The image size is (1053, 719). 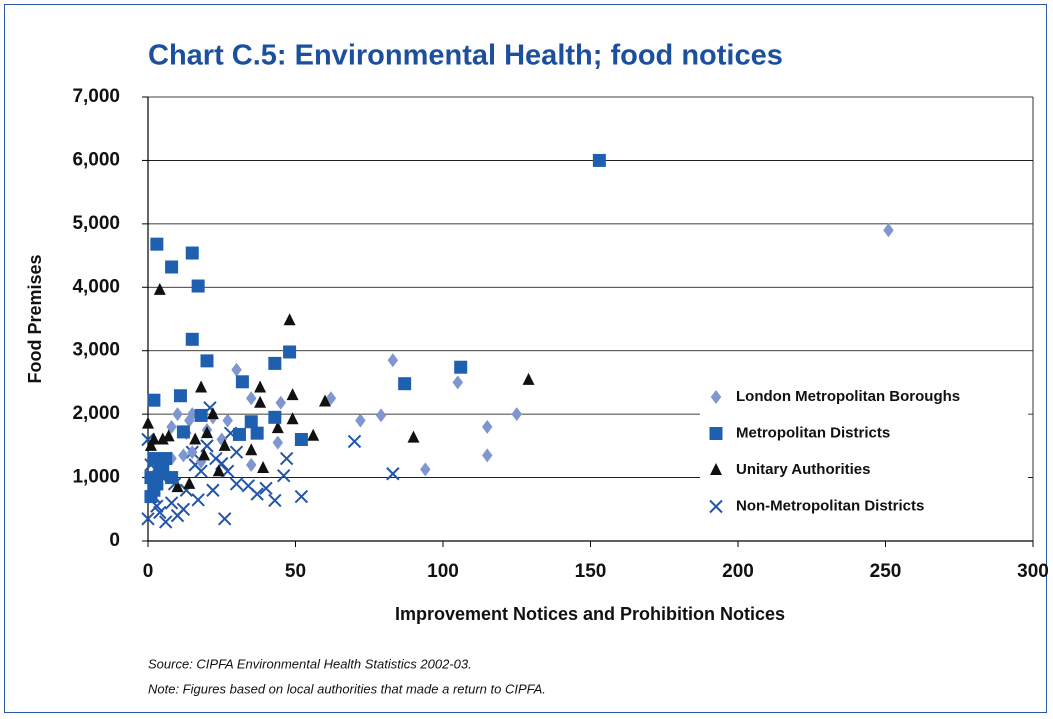 What do you see at coordinates (96, 477) in the screenshot?
I see `y-tick-label: 1,000` at bounding box center [96, 477].